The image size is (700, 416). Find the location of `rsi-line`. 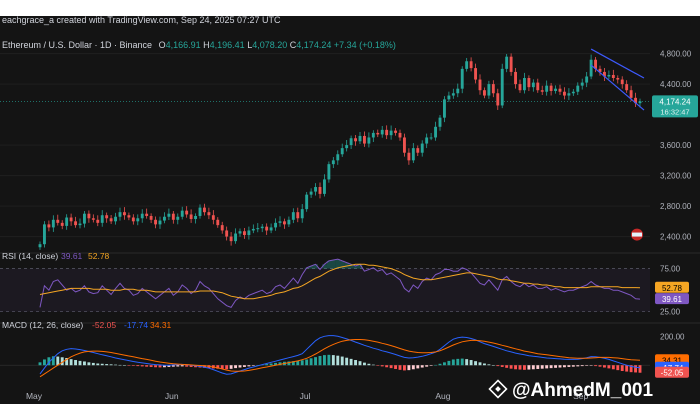

rsi-line is located at coordinates (340, 283).